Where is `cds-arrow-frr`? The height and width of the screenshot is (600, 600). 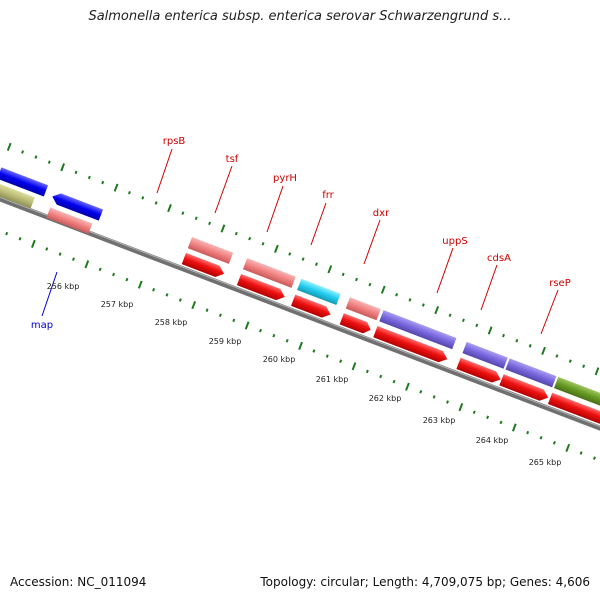 cds-arrow-frr is located at coordinates (356, 324).